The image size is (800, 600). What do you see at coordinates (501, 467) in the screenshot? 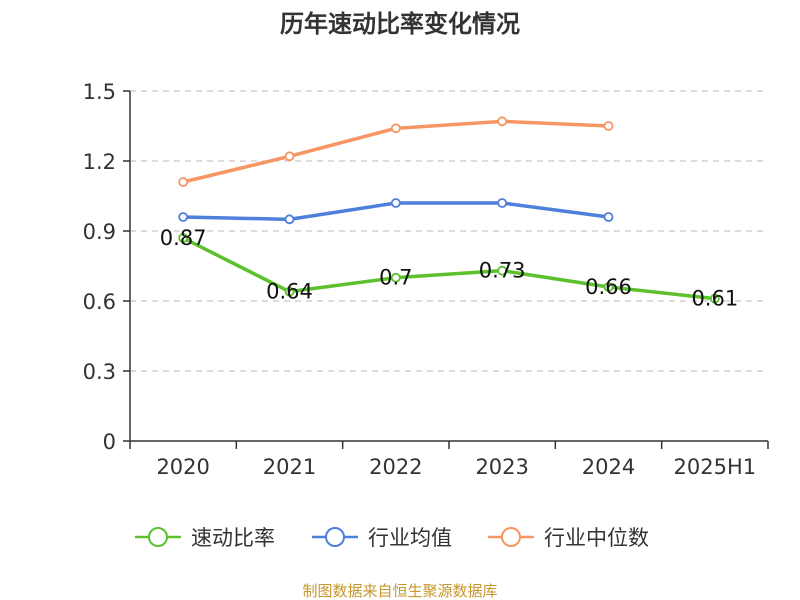
I see `x-tick-label: 2023` at bounding box center [501, 467].